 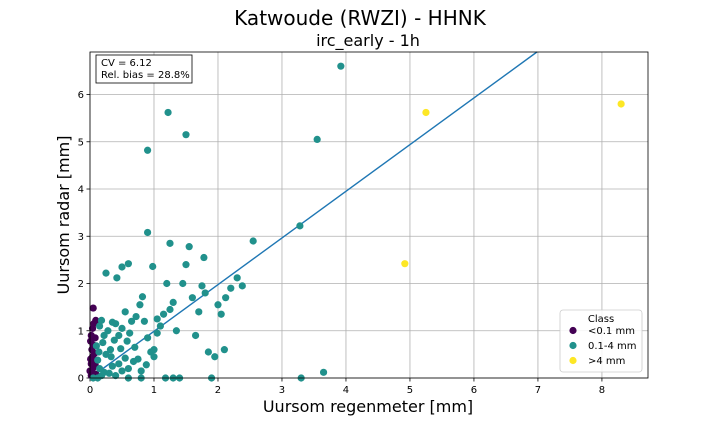 What do you see at coordinates (218, 390) in the screenshot?
I see `x-tick-label: 2` at bounding box center [218, 390].